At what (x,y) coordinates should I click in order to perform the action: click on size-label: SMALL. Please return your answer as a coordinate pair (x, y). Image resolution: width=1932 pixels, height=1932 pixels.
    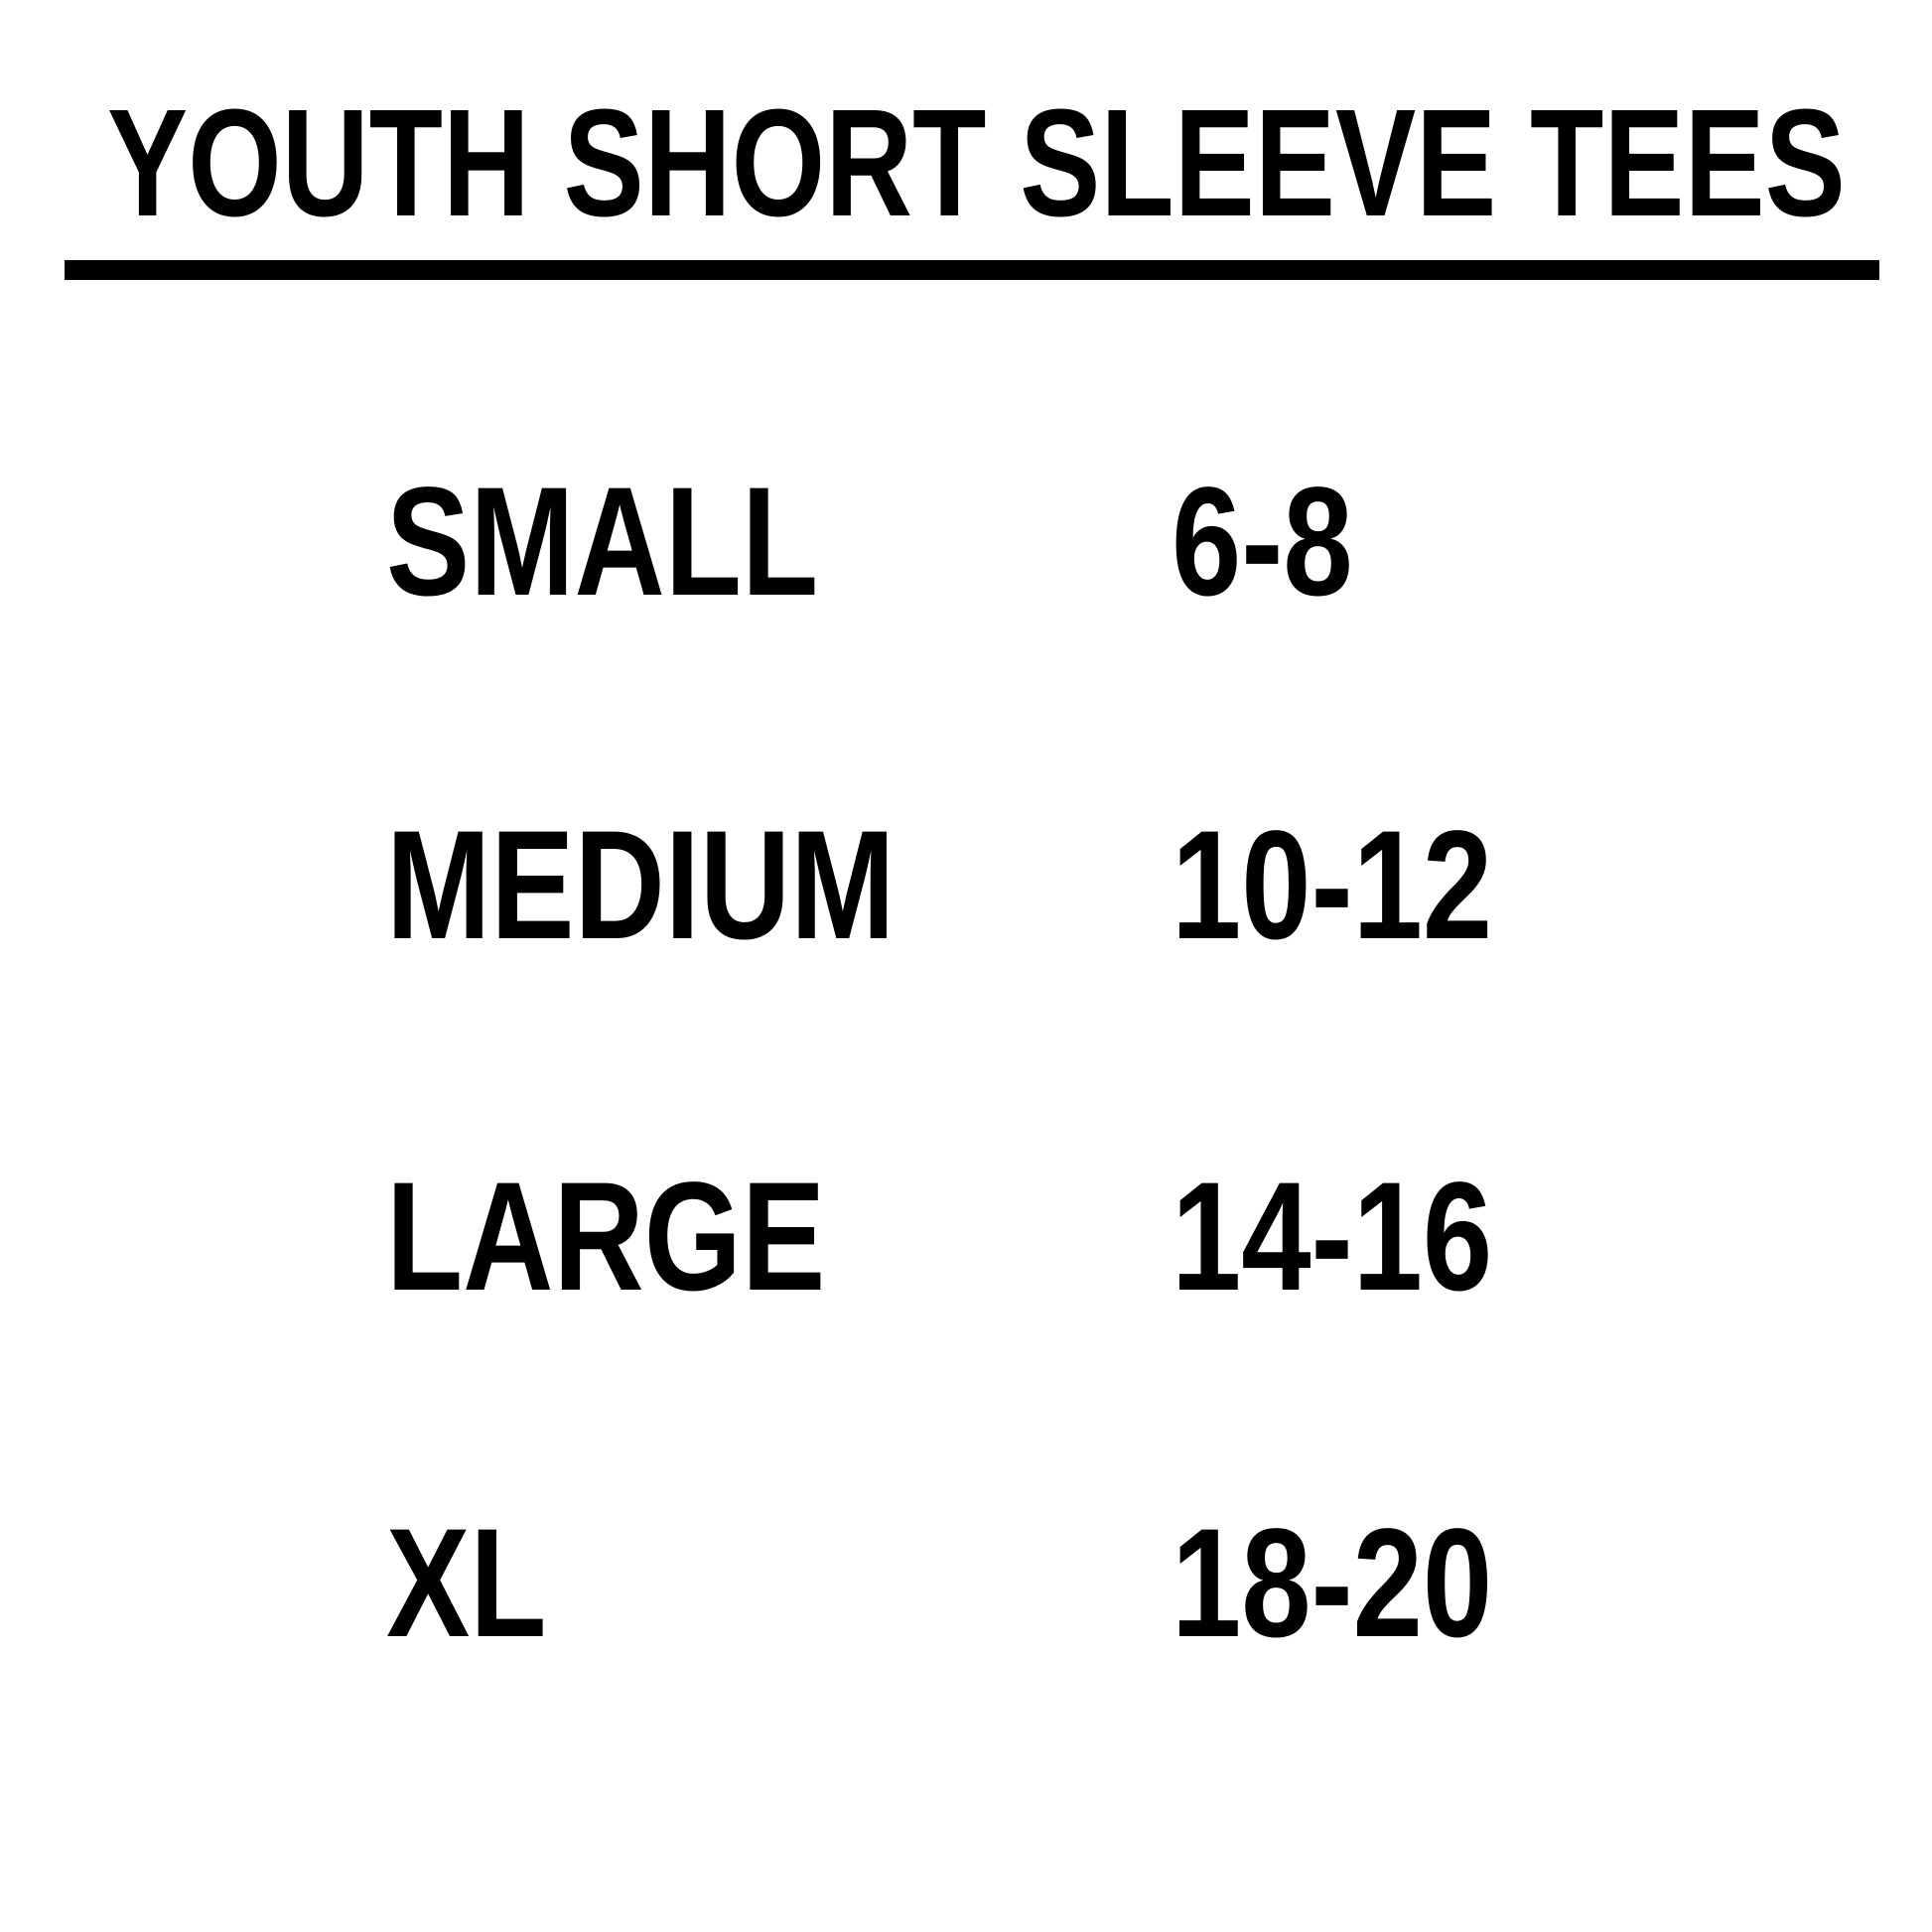
    Looking at the image, I should click on (602, 542).